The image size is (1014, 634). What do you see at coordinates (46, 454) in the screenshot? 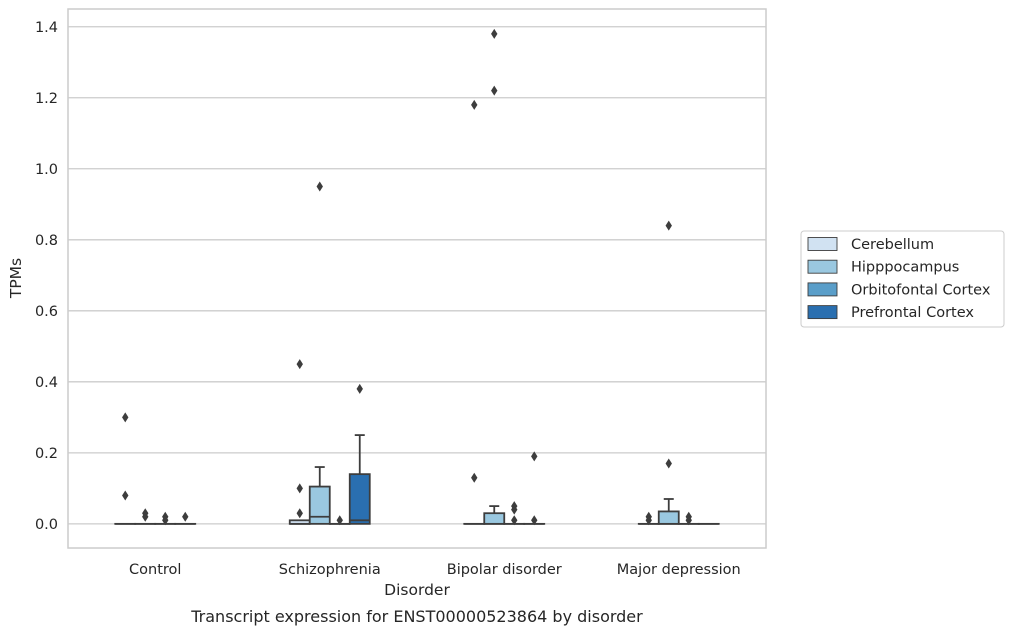
I see `y-tick-label: 0.2` at bounding box center [46, 454].